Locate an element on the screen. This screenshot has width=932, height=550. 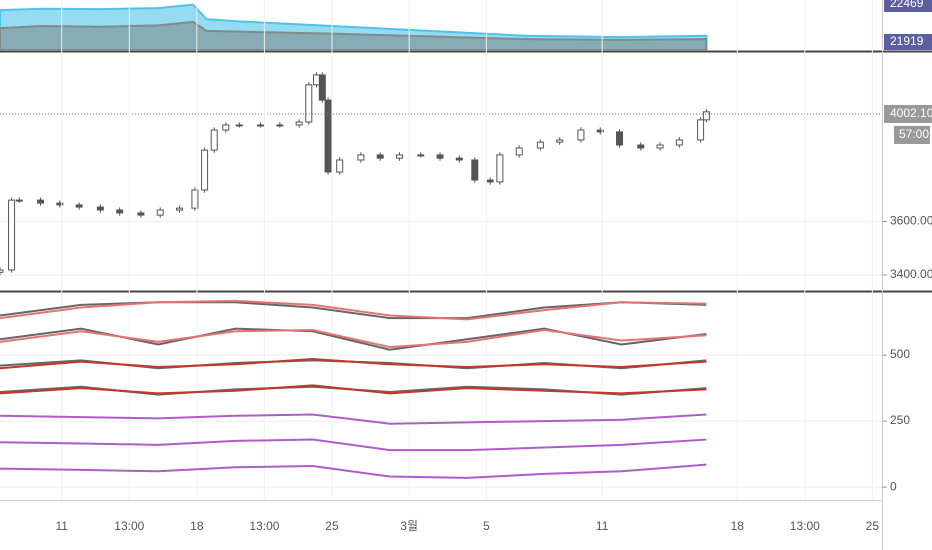
y-tick-label: 3600.00 is located at coordinates (911, 221).